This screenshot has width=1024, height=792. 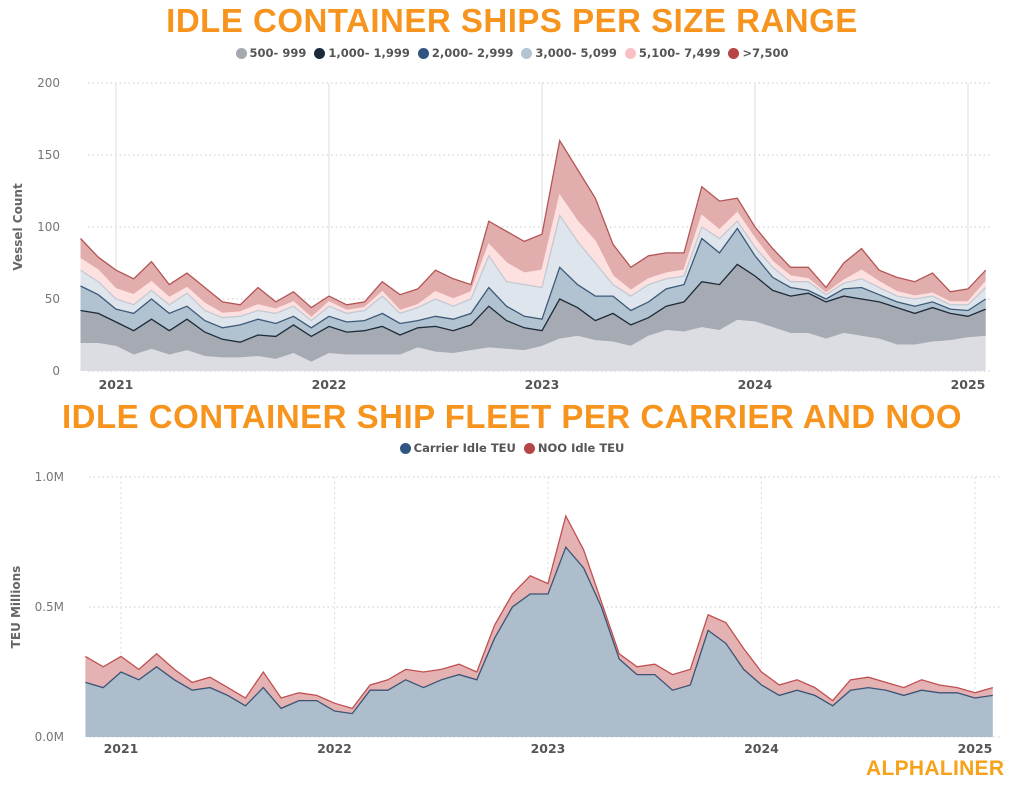 I want to click on legend-label: 2,000- 2,999, so click(x=472, y=53).